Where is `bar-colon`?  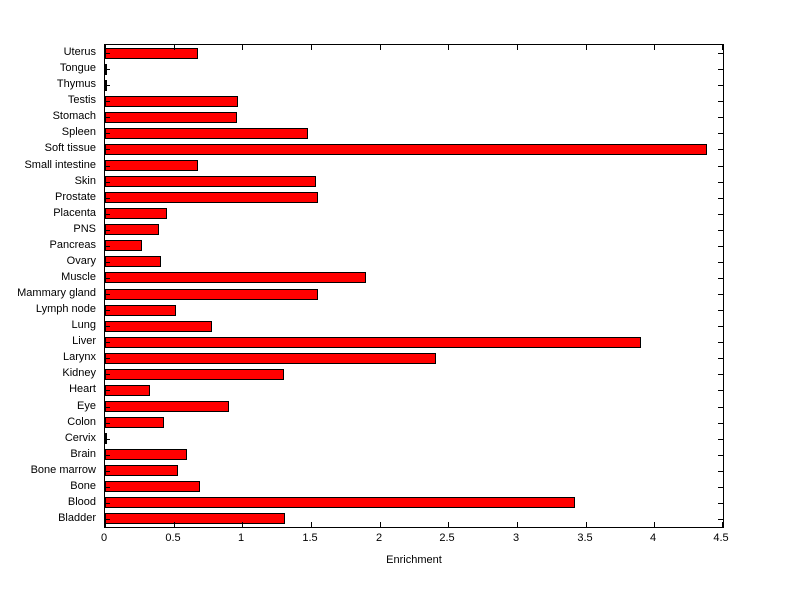
bar-colon is located at coordinates (134, 422).